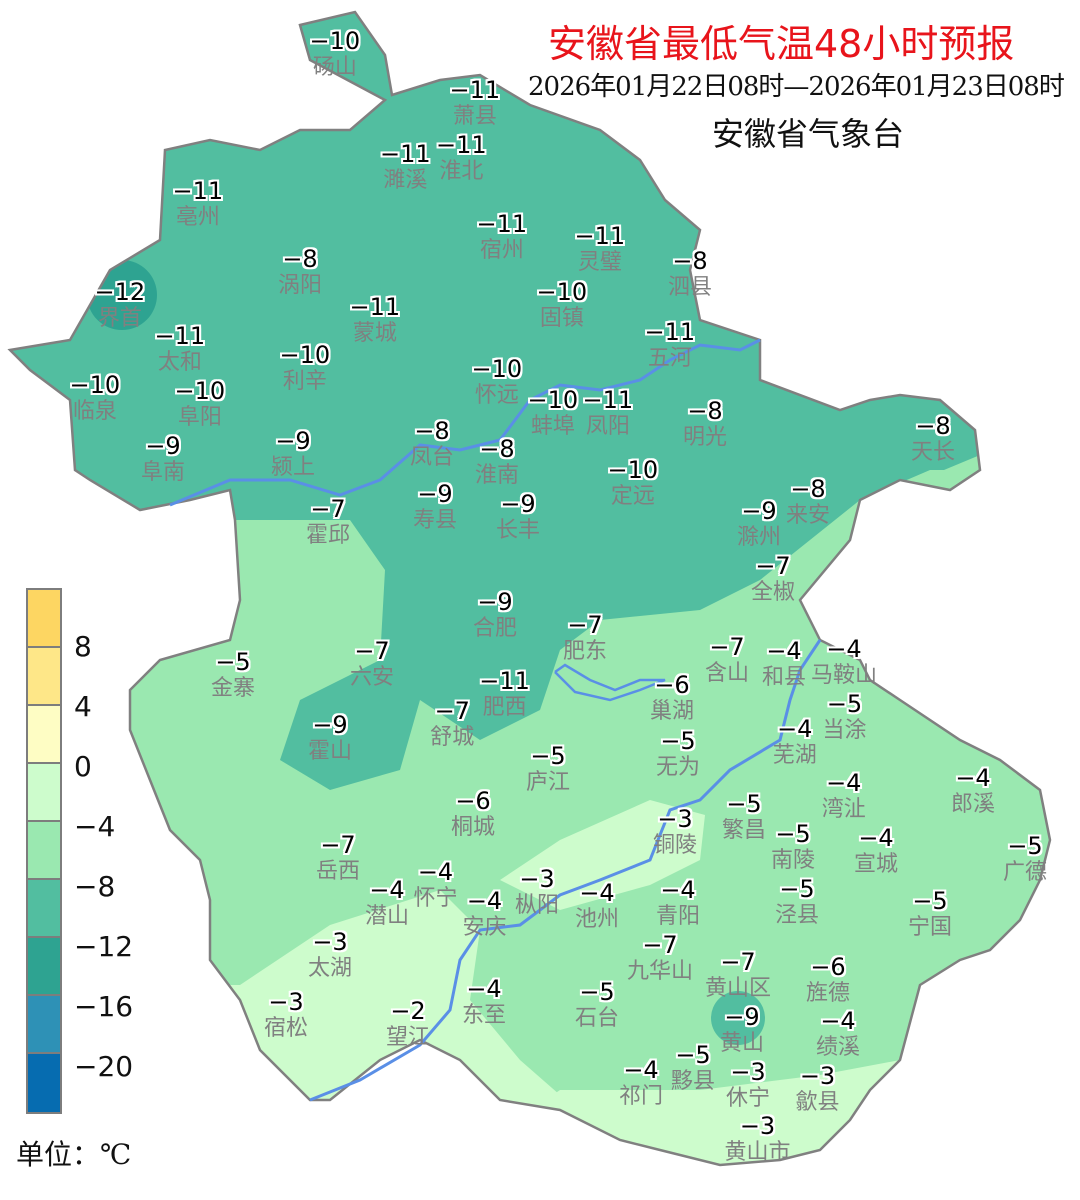 This screenshot has height=1200, width=1080. What do you see at coordinates (585, 638) in the screenshot?
I see `station-label: −7 肥东` at bounding box center [585, 638].